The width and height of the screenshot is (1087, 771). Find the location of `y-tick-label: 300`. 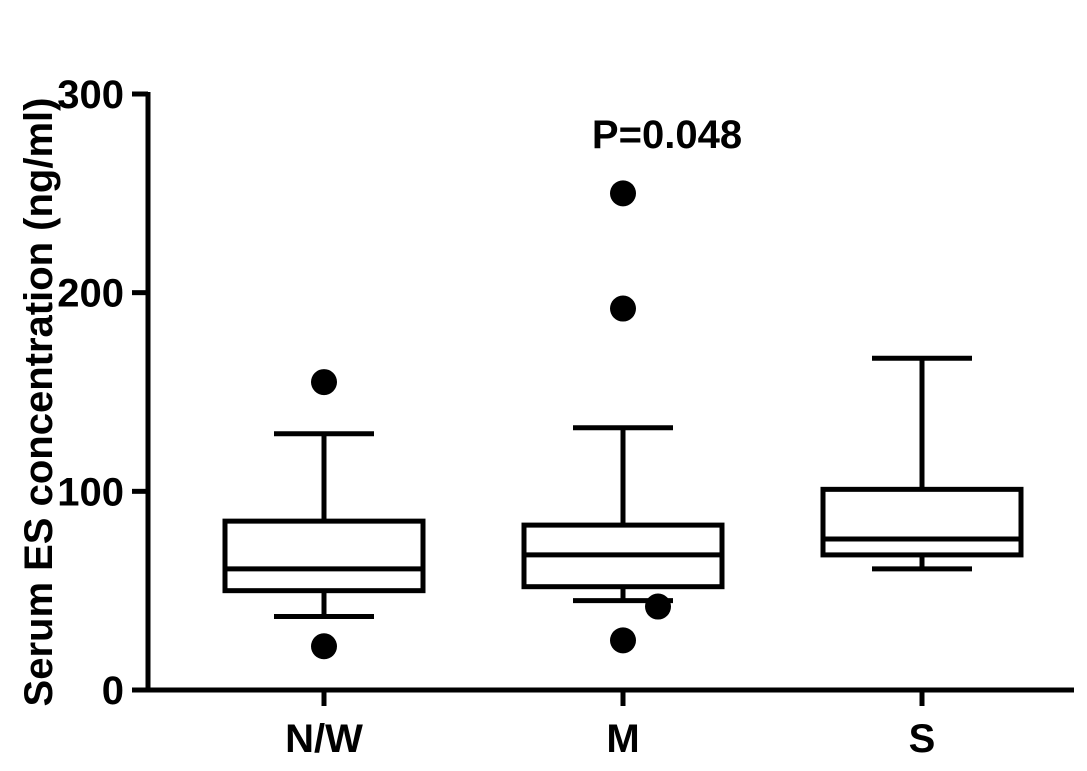

y-tick-label: 300 is located at coordinates (90, 95).